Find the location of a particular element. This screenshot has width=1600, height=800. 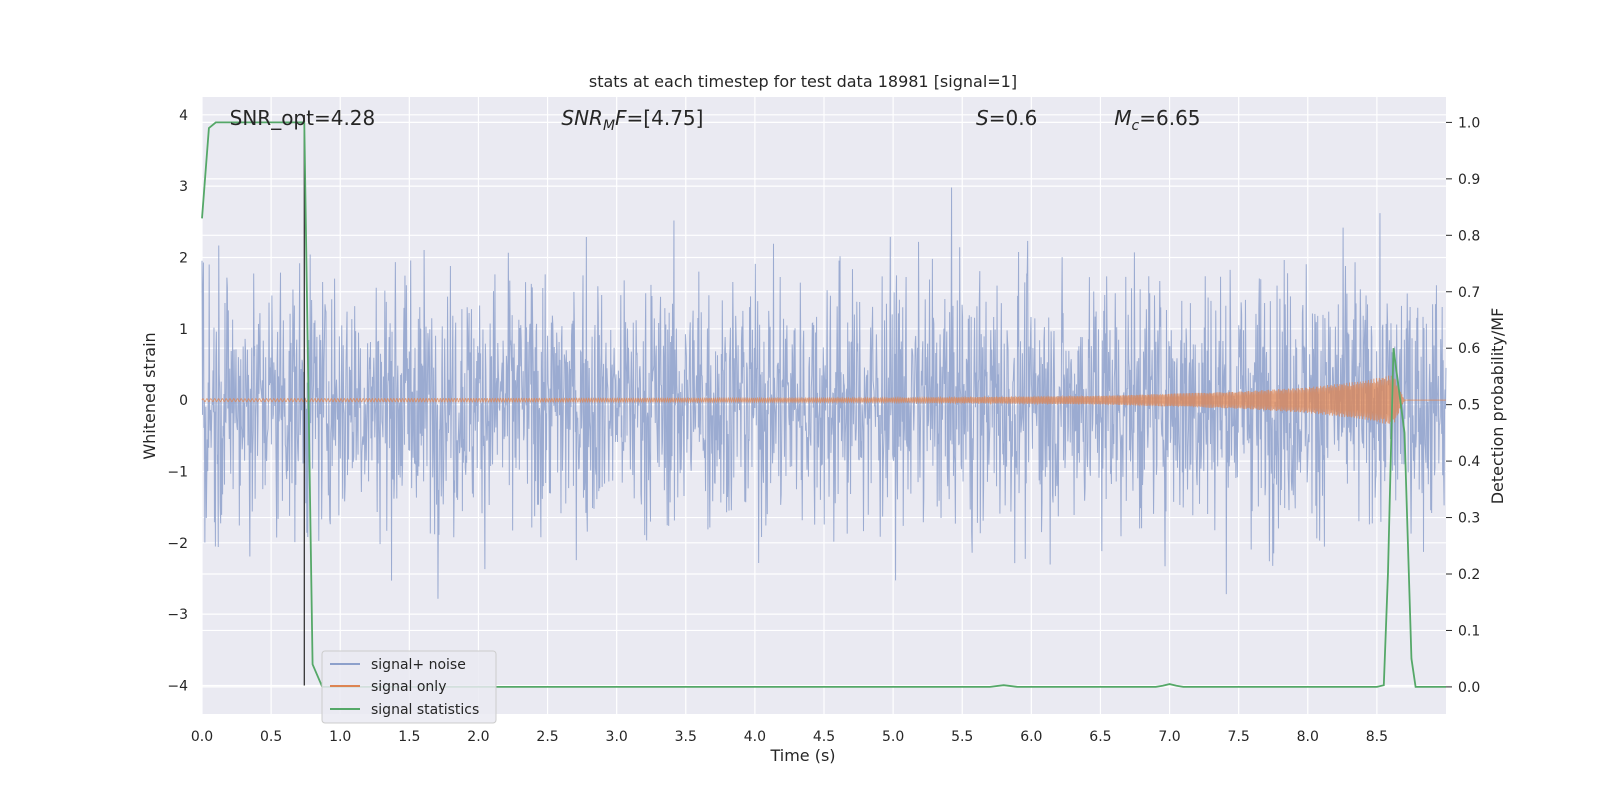

legend-label-signal: signal only is located at coordinates (408, 687).